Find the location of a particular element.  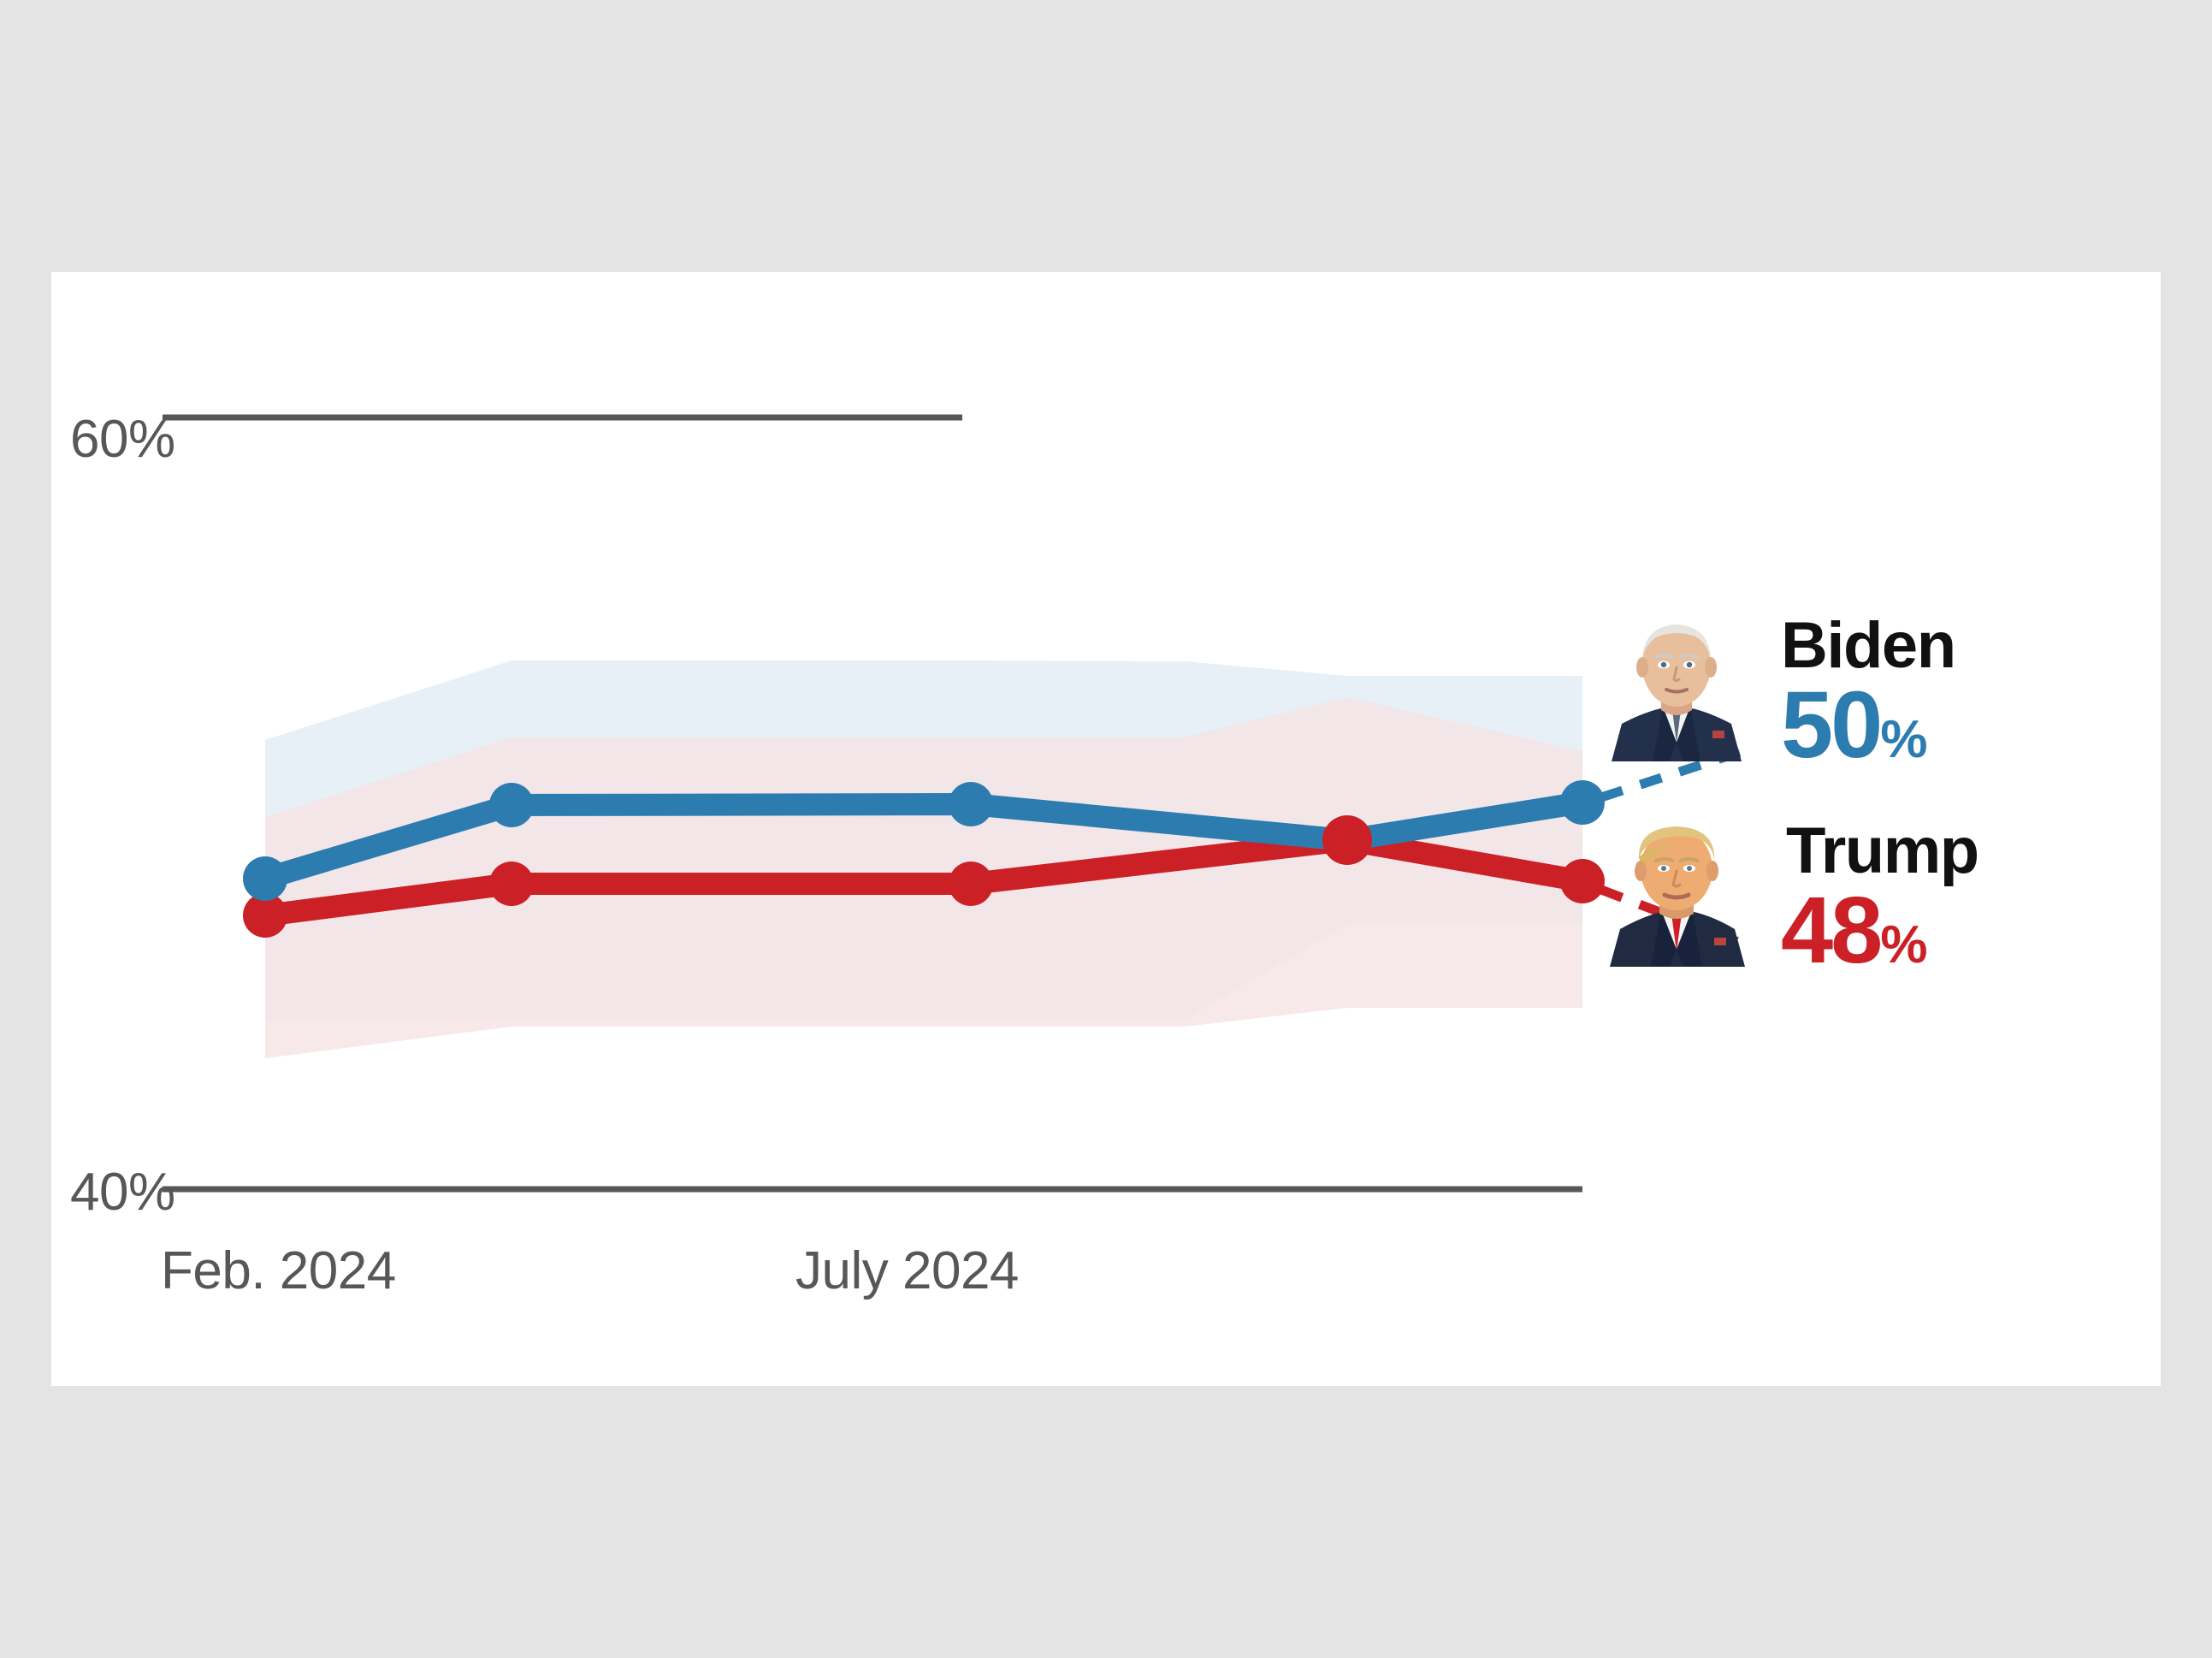

trump-value: 48% is located at coordinates (1879, 931).